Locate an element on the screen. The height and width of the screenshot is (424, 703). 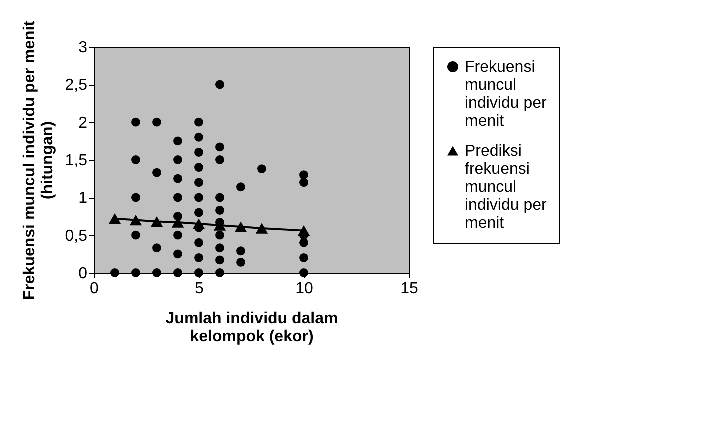
y-tick-label: 2,5 is located at coordinates (76, 85).